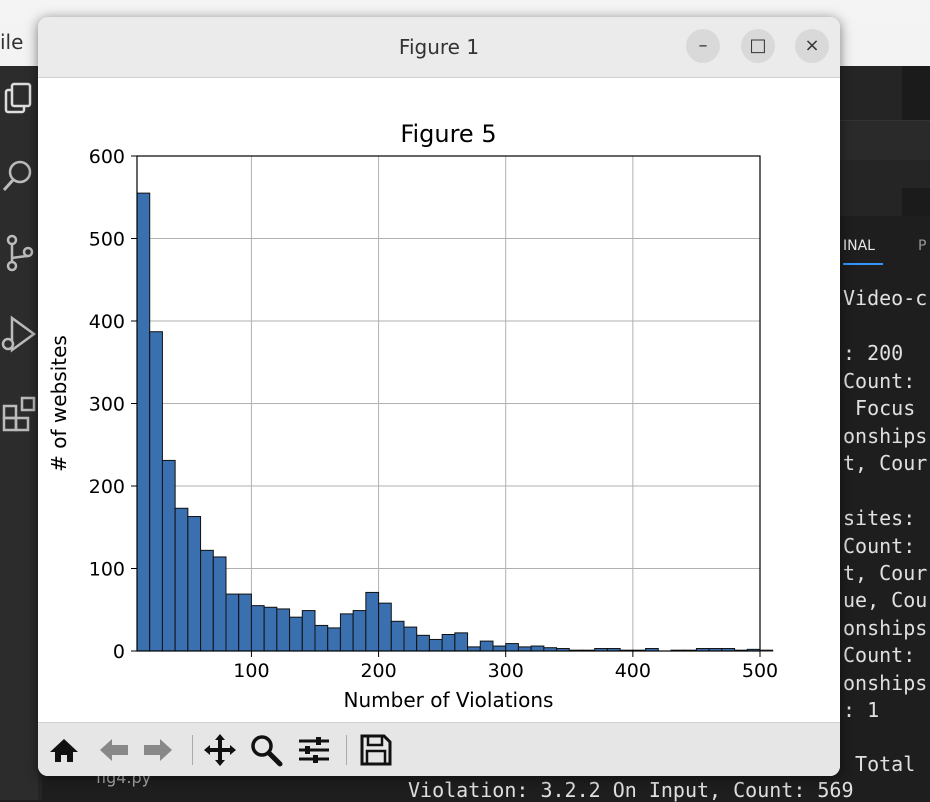 Image resolution: width=930 pixels, height=802 pixels. I want to click on minimize-button: –, so click(703, 46).